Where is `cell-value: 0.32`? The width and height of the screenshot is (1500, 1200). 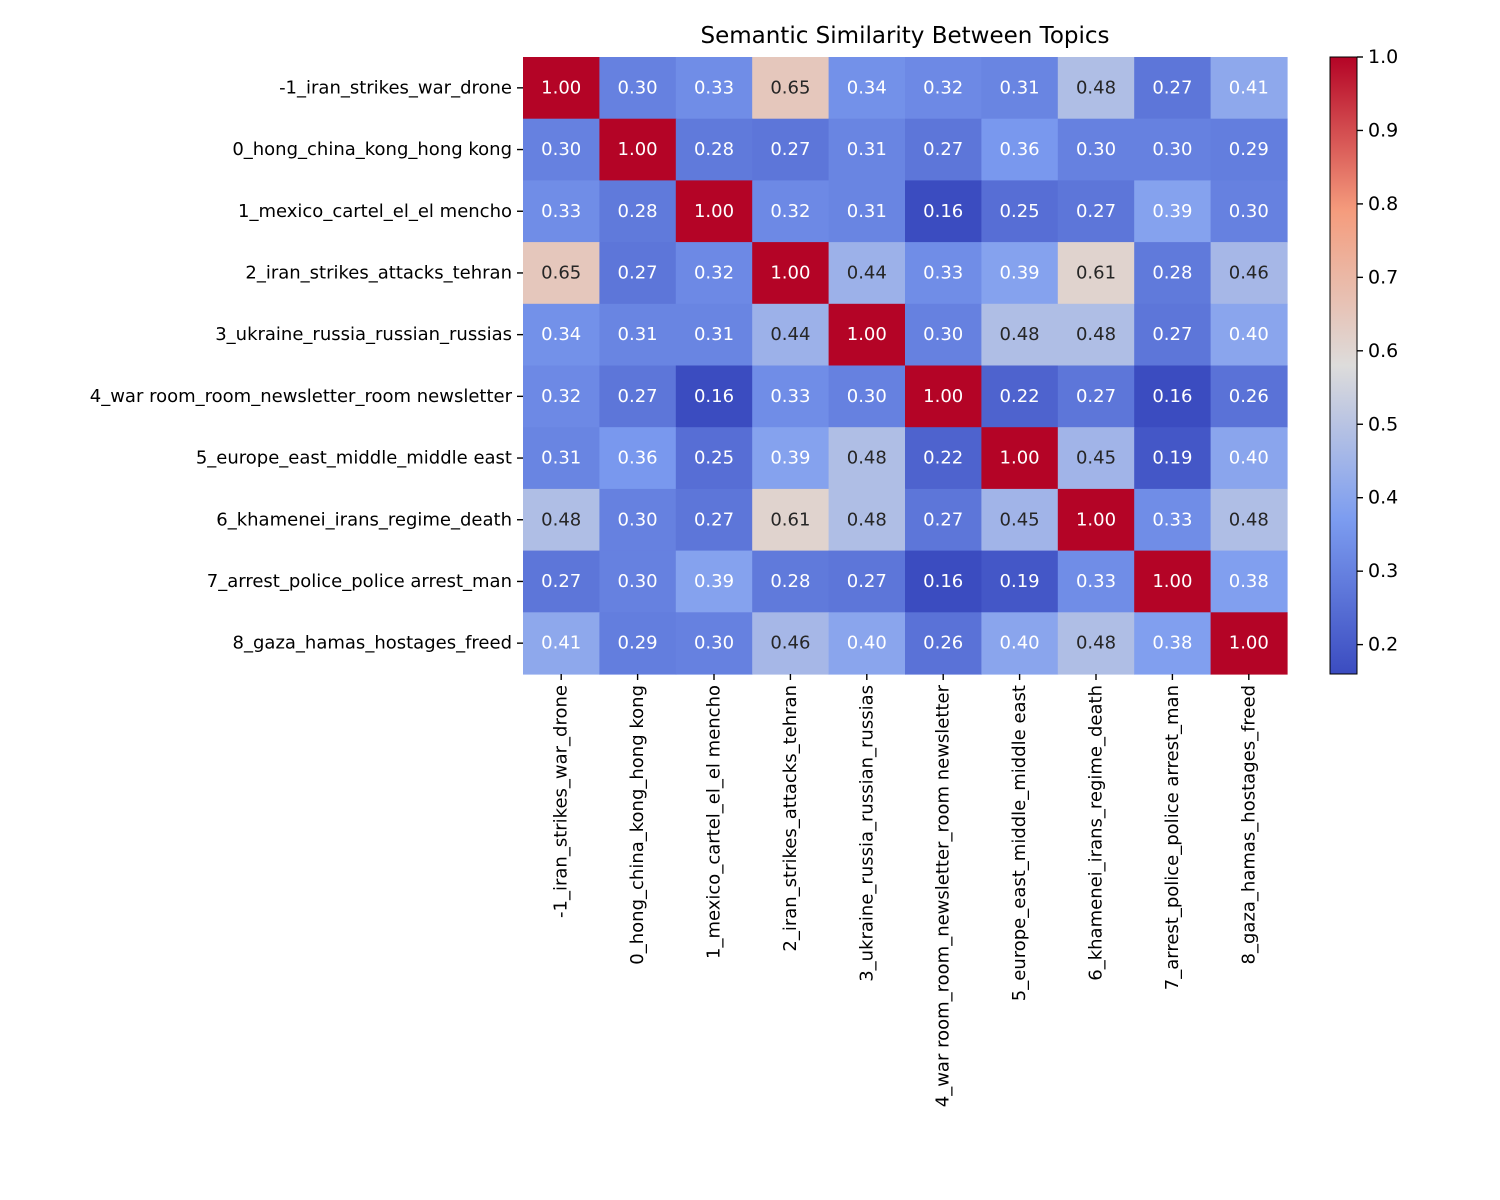 cell-value: 0.32 is located at coordinates (943, 87).